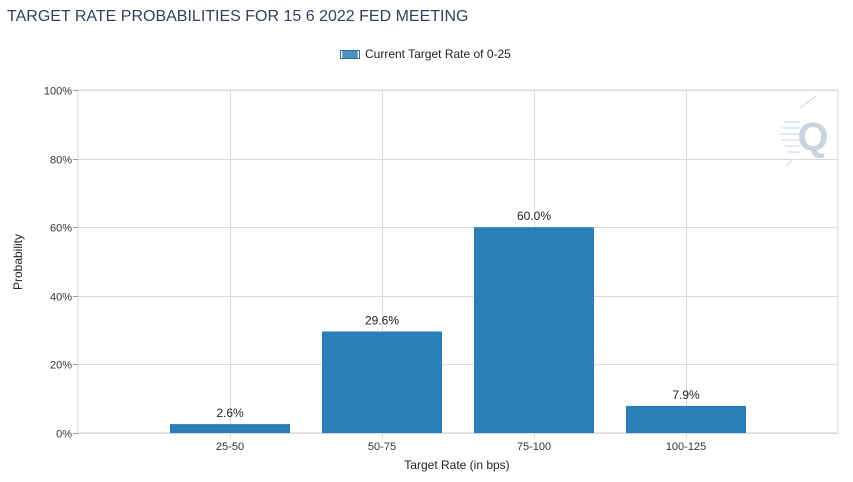 The image size is (853, 482). What do you see at coordinates (230, 447) in the screenshot?
I see `x-tick-label-25-50: 25-50` at bounding box center [230, 447].